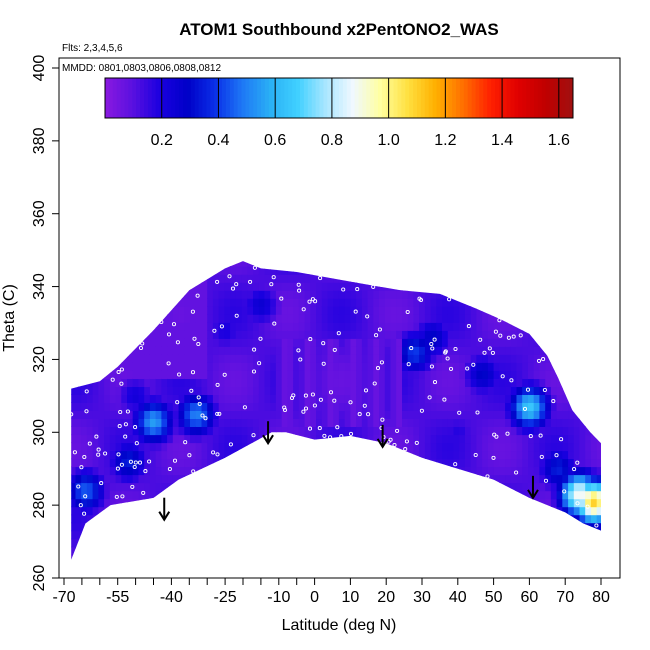 The width and height of the screenshot is (650, 650). I want to click on x-tick-label: -40, so click(171, 597).